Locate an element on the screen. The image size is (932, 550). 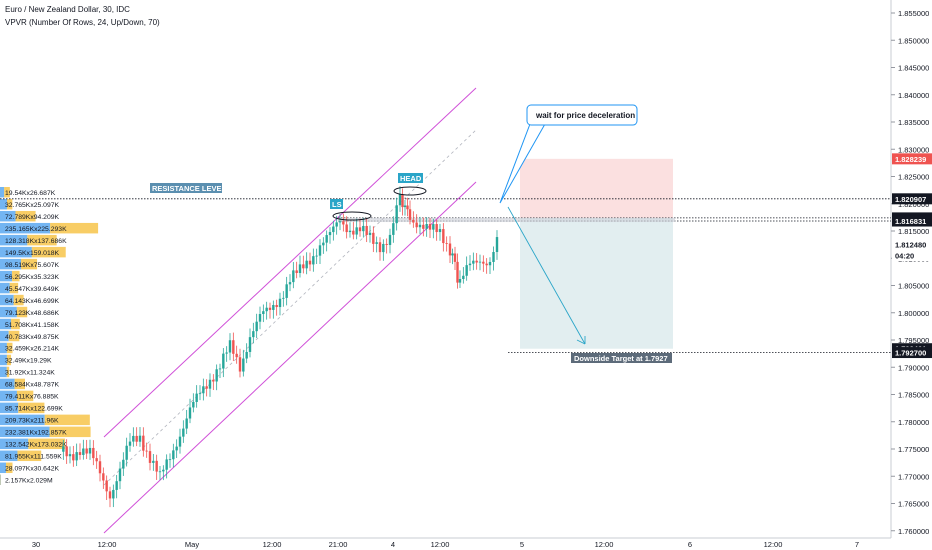
vp-row-label: 45.547Kx39.649K is located at coordinates (32, 289).